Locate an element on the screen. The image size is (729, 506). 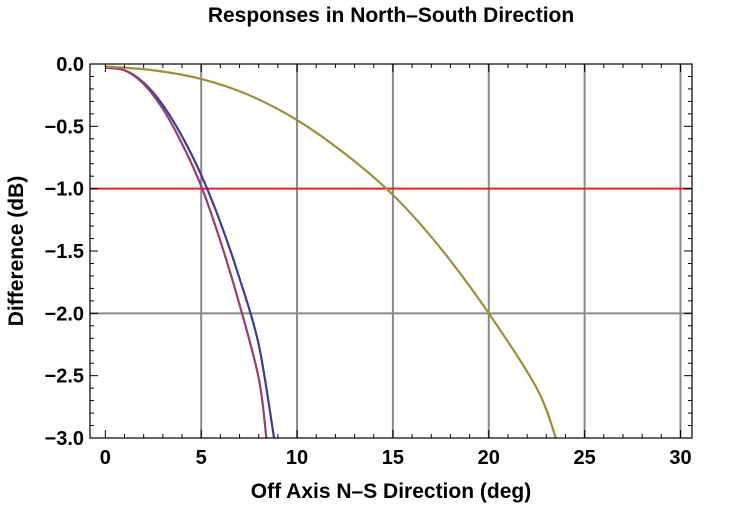
x-tick-label: 0 is located at coordinates (105, 458).